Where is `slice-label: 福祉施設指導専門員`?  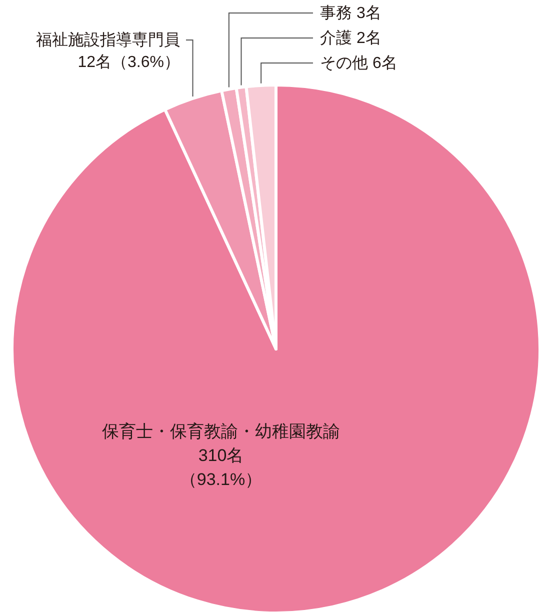
slice-label: 福祉施設指導専門員 is located at coordinates (108, 40).